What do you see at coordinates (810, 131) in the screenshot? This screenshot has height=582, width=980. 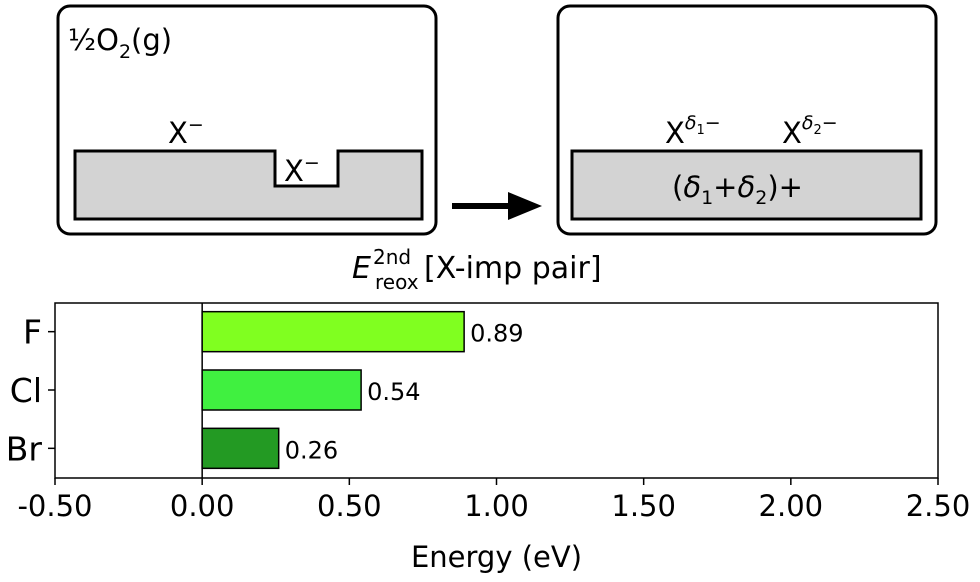 I see `anion-2-label: Xδ2−` at bounding box center [810, 131].